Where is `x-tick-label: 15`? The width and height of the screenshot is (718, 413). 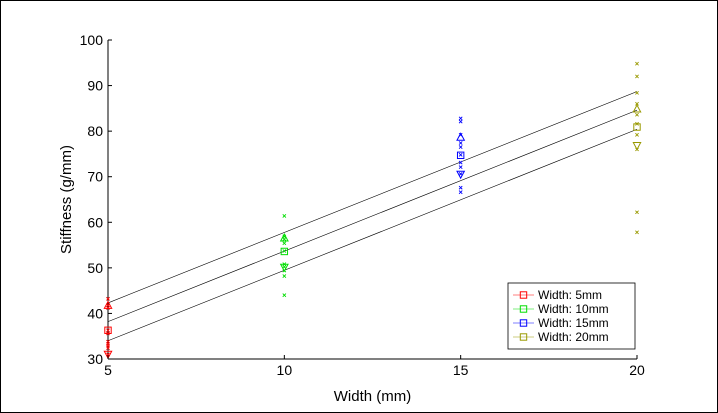
x-tick-label: 15 is located at coordinates (461, 370).